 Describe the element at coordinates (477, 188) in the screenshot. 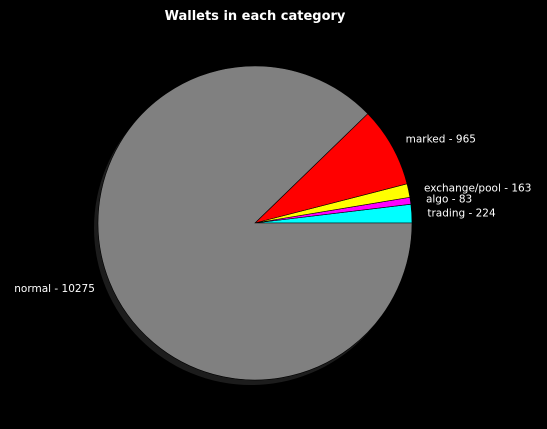

I see `slice-label-exchange-pool: exchange/pool - 163` at that location.